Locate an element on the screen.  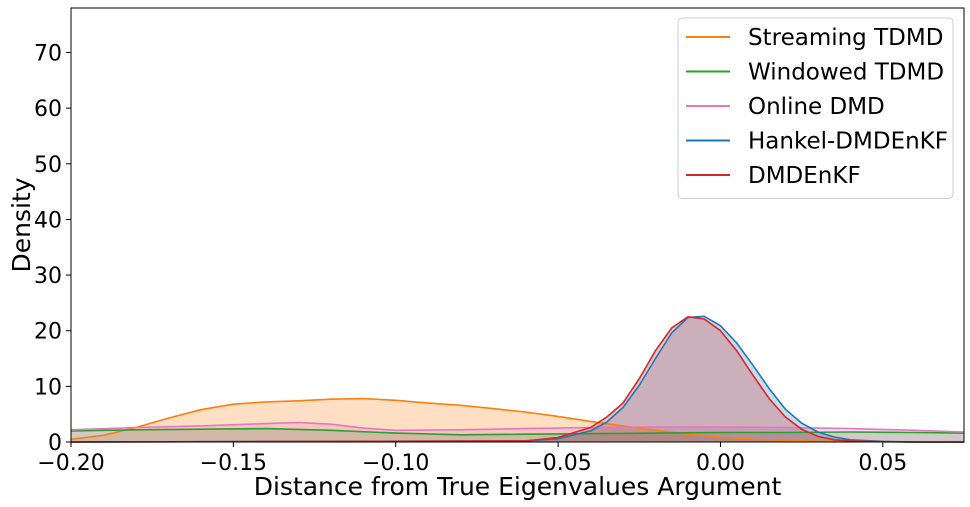
legend-label: Online DMD is located at coordinates (816, 107).